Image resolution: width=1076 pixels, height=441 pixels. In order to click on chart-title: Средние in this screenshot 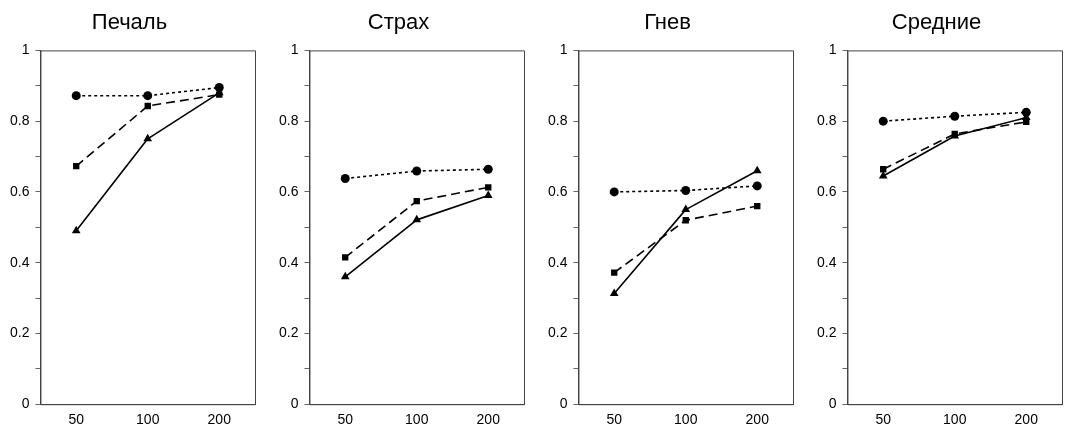, I will do `click(936, 22)`.